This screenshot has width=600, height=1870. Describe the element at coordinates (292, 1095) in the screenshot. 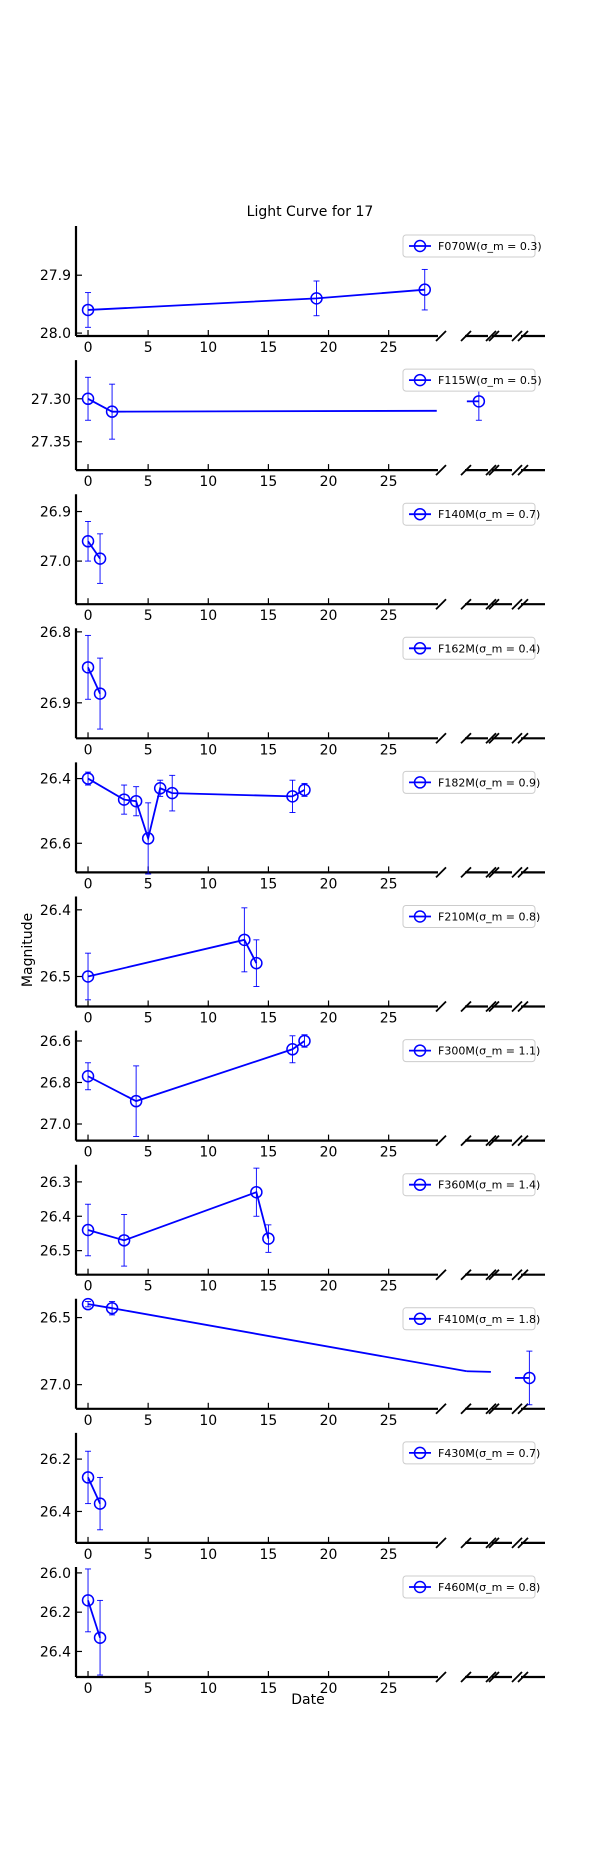

I see `panel-f300m: 0 5 10 15 20 25 26.6 26.8 27.0 F300M(σ_m = 1.1)` at that location.